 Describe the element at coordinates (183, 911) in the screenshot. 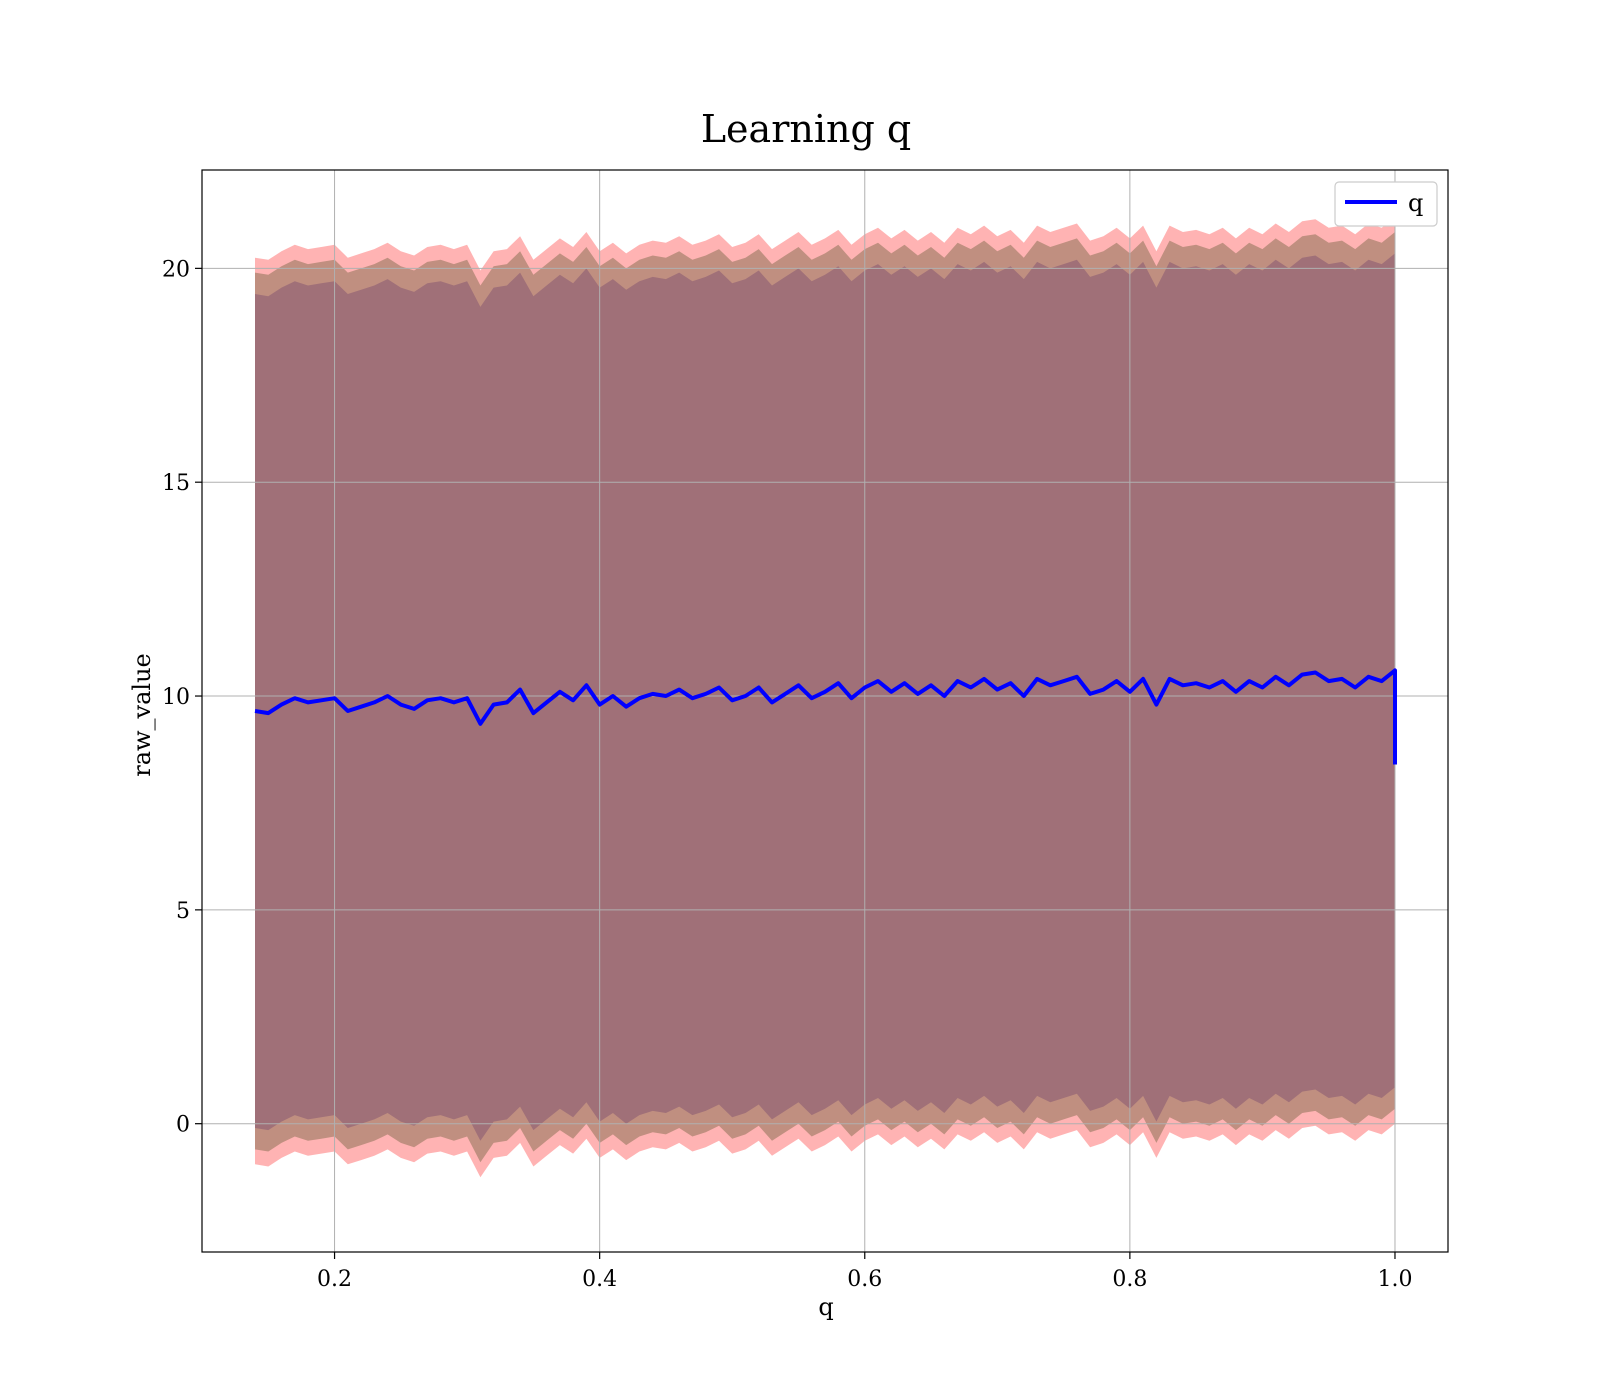

I see `y-tick-label: 5` at that location.